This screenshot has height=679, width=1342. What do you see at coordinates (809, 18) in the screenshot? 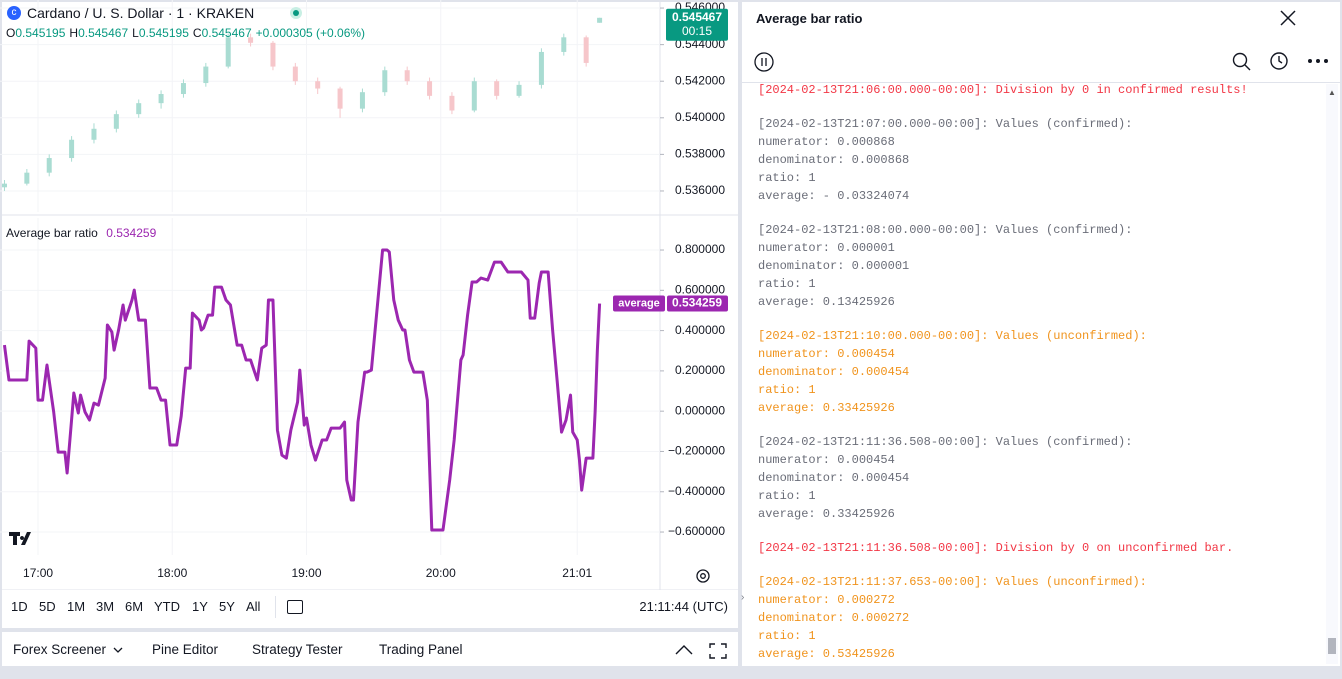
I see `panel-title: Average bar ratio` at bounding box center [809, 18].